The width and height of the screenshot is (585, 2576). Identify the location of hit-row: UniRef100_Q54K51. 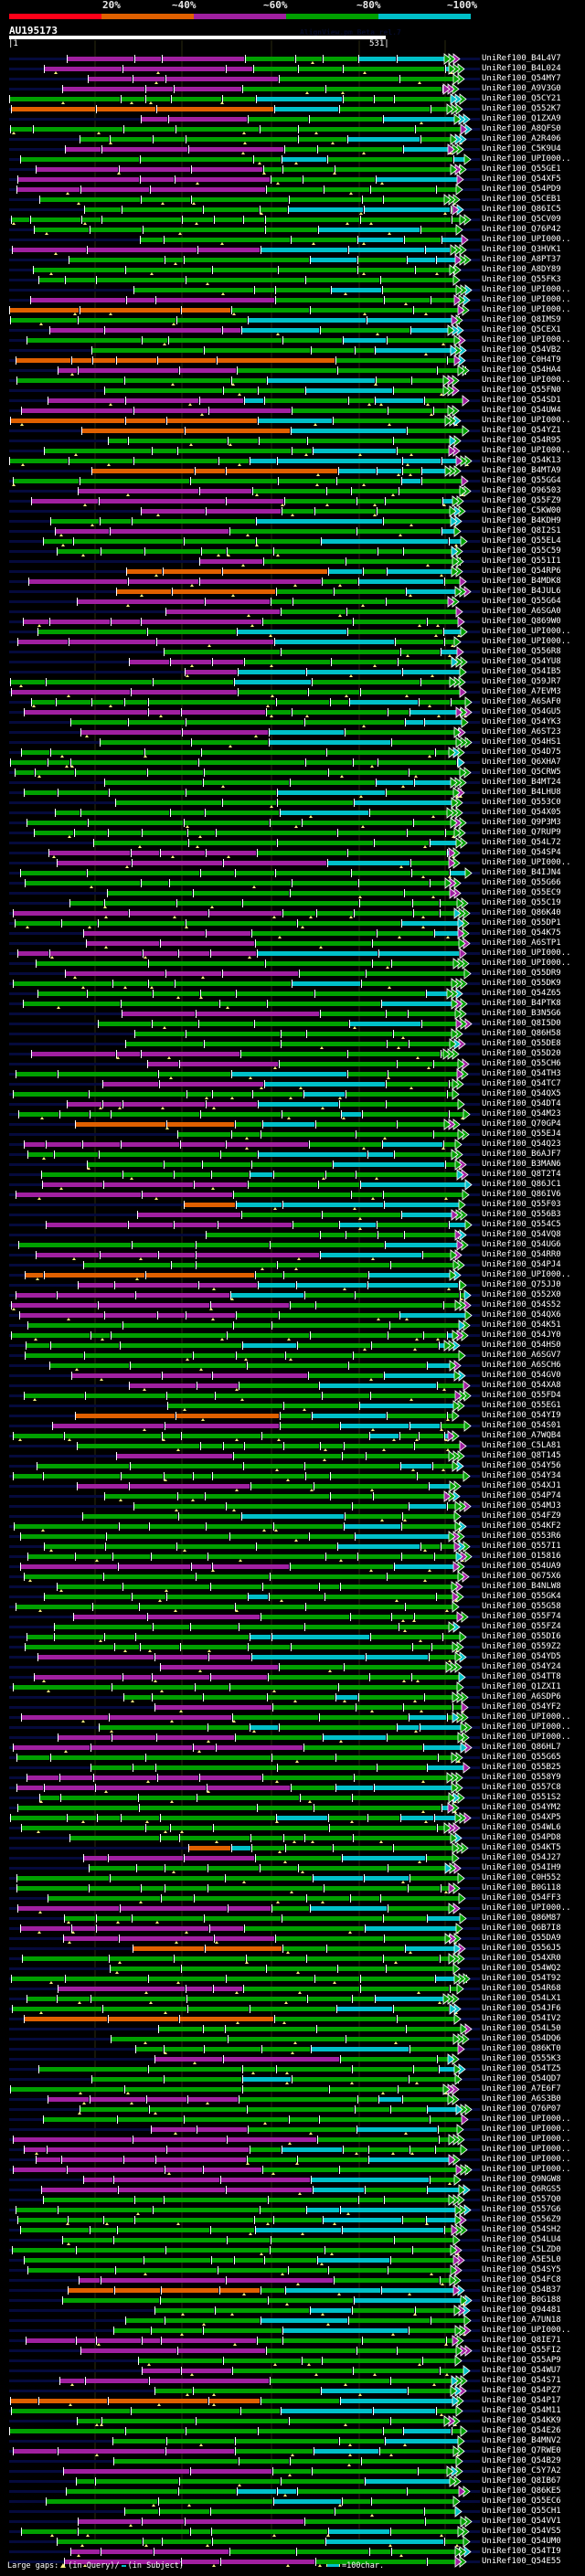
(293, 1325).